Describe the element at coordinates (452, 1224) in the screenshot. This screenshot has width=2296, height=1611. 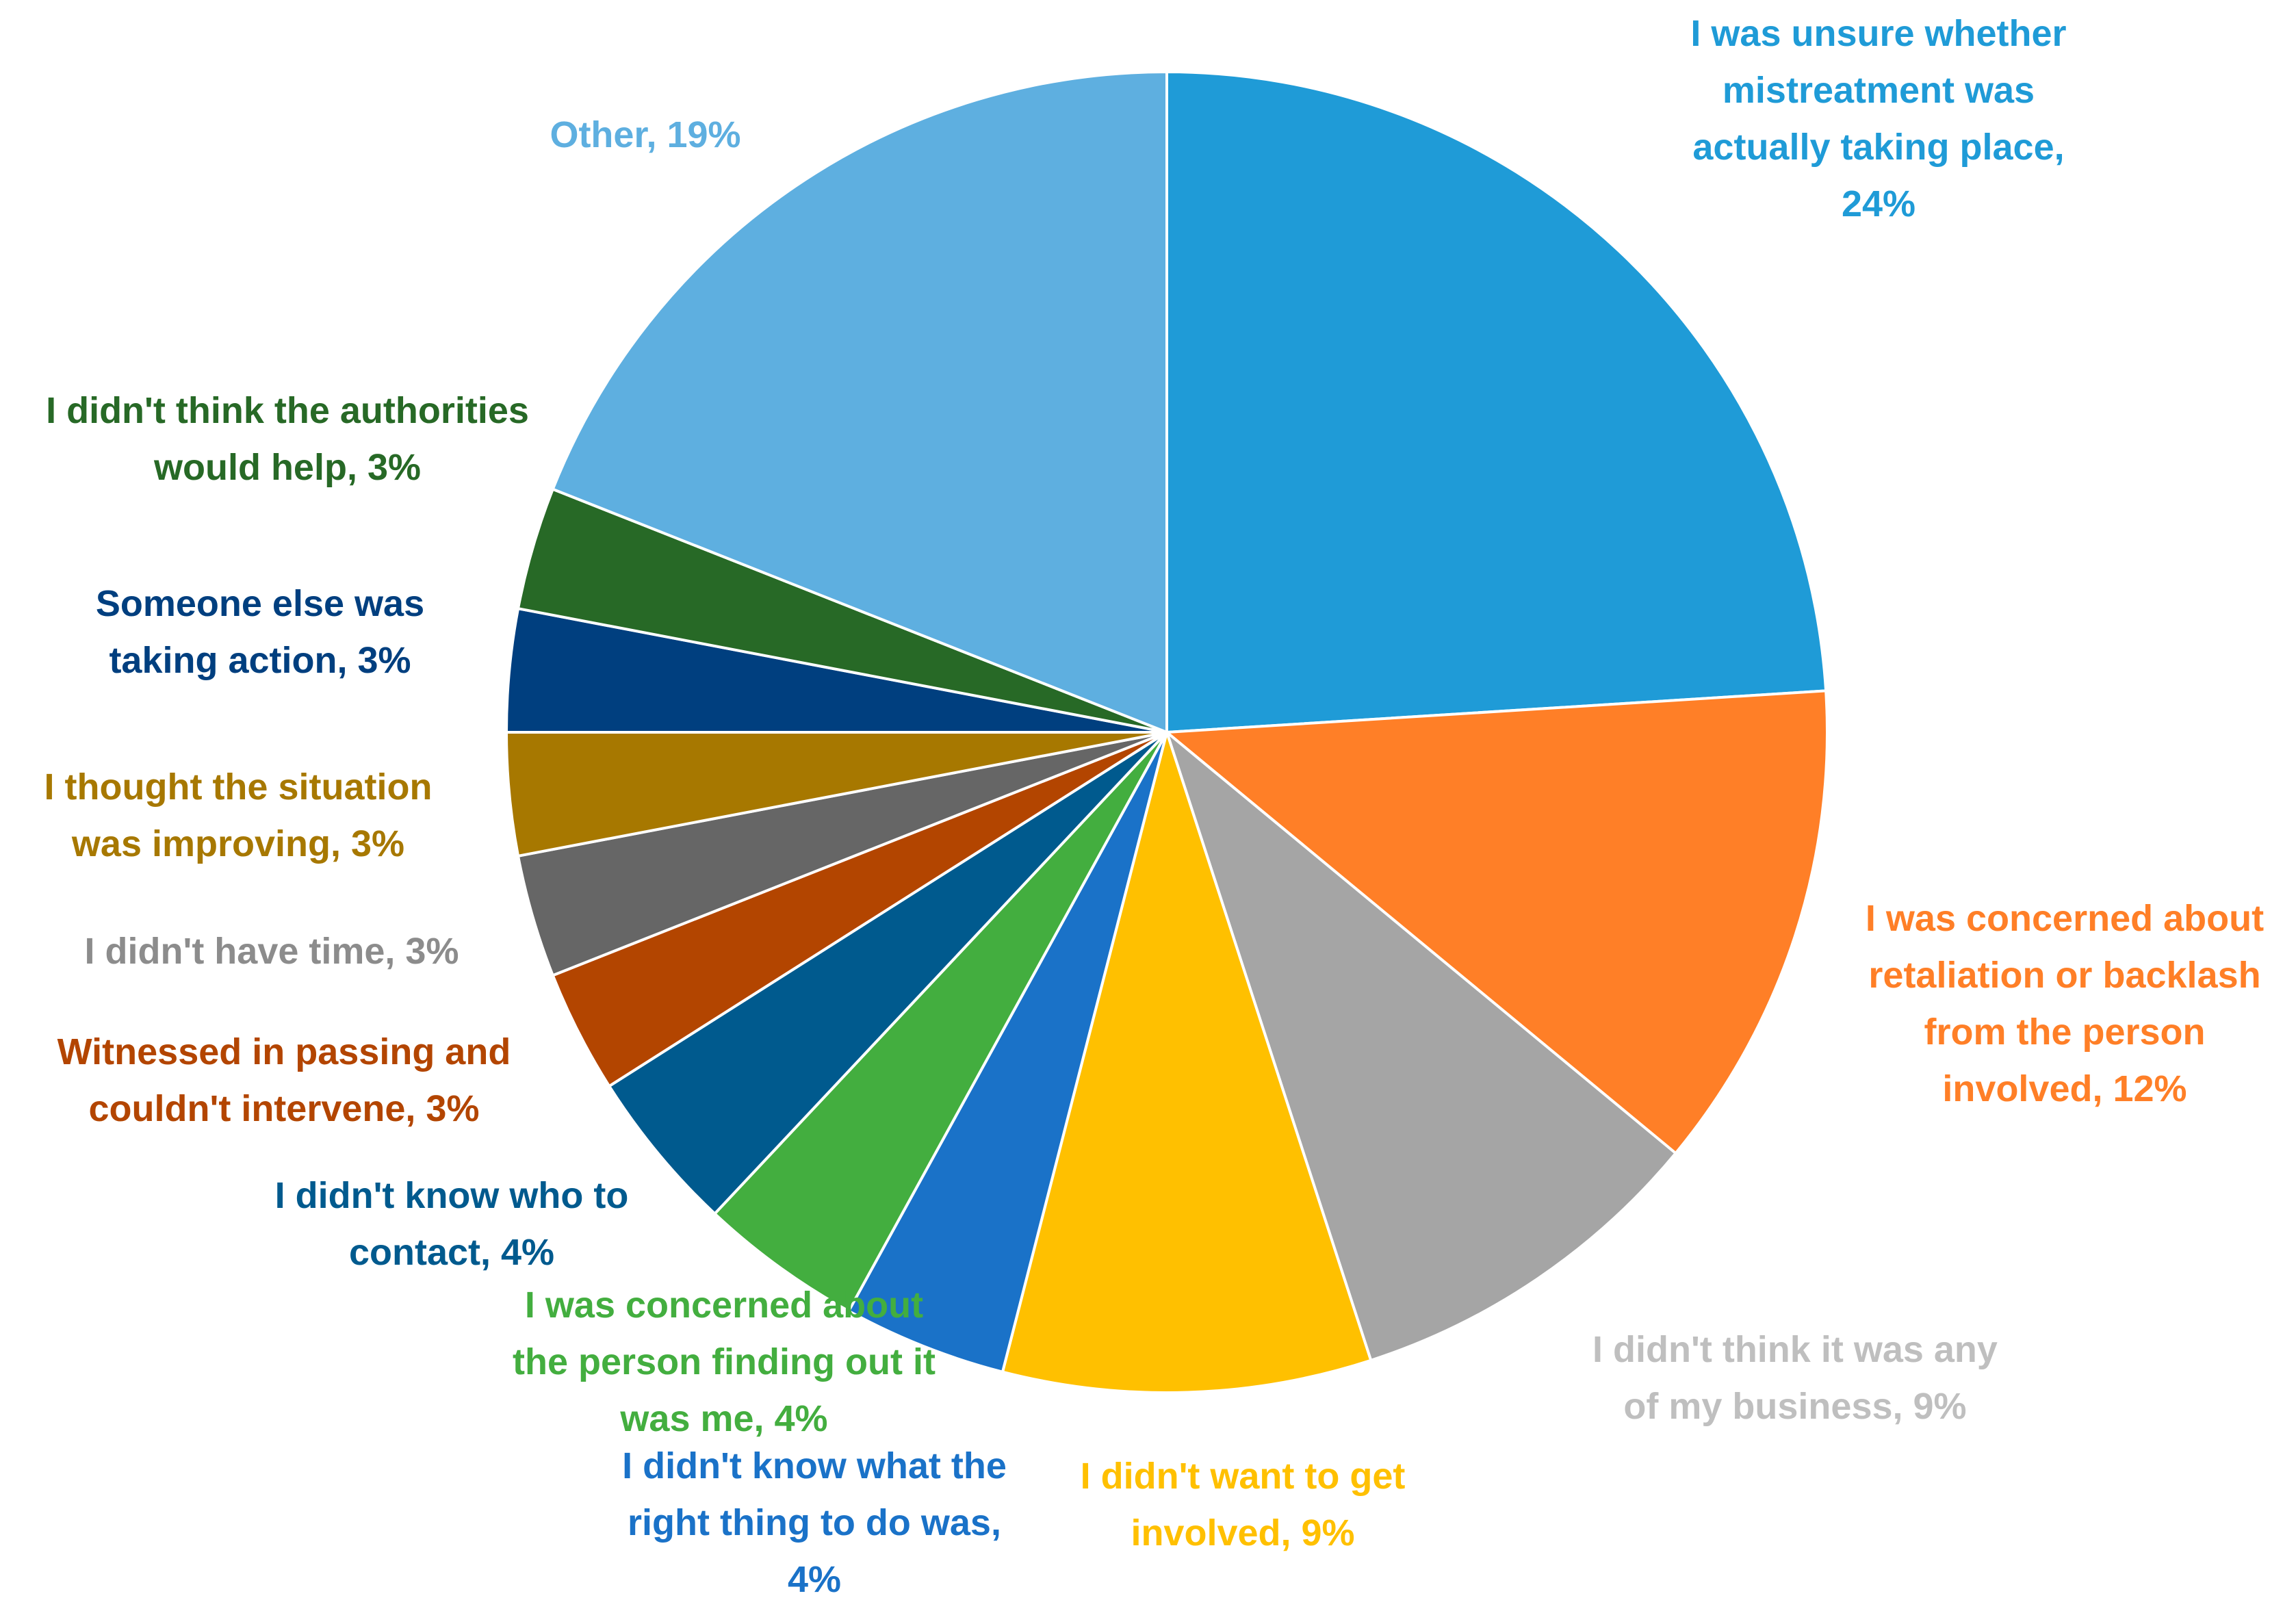
I see `data-label-i-didn-t-know-who-to-contact: I didn't know who to contact, 4%` at that location.